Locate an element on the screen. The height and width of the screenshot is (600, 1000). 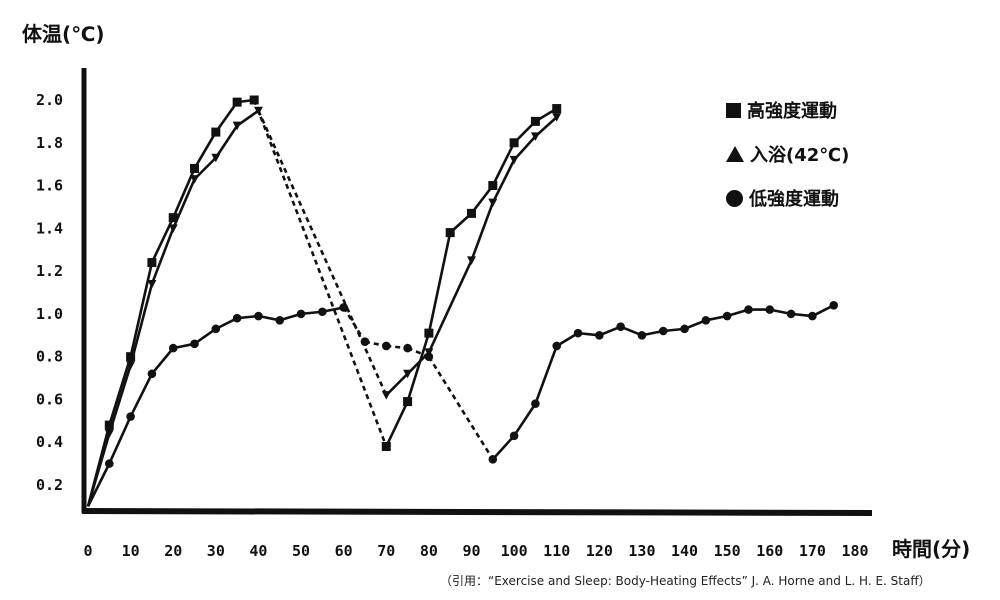
circle-marker-icon is located at coordinates (734, 198).